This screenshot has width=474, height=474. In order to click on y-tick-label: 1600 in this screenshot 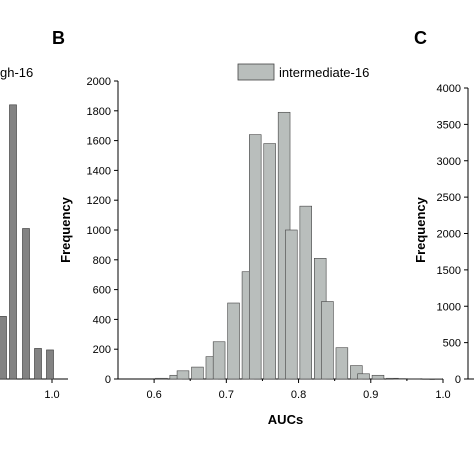, I will do `click(99, 142)`.